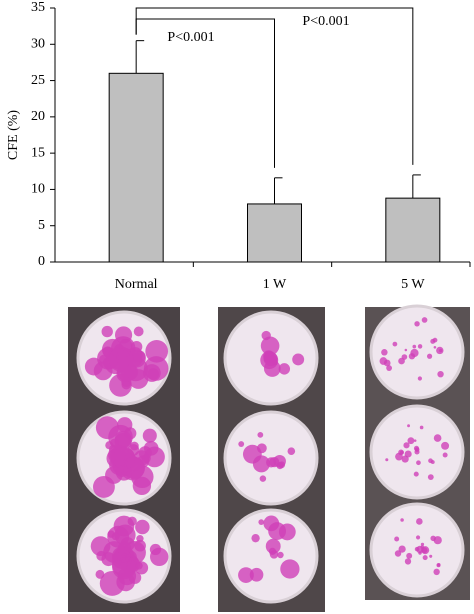  What do you see at coordinates (38, 116) in the screenshot?
I see `y-tick-label: 20` at bounding box center [38, 116].